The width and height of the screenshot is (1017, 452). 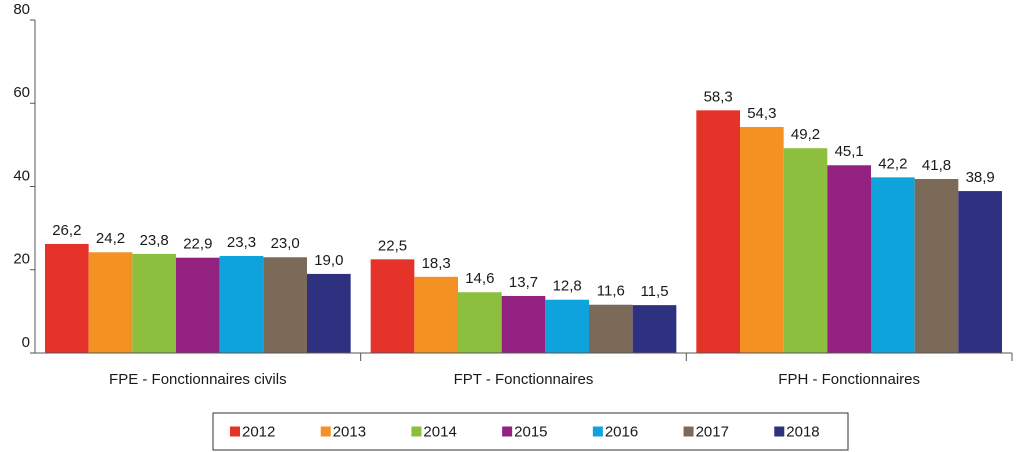 What do you see at coordinates (241, 242) in the screenshot?
I see `value-label: 23,3` at bounding box center [241, 242].